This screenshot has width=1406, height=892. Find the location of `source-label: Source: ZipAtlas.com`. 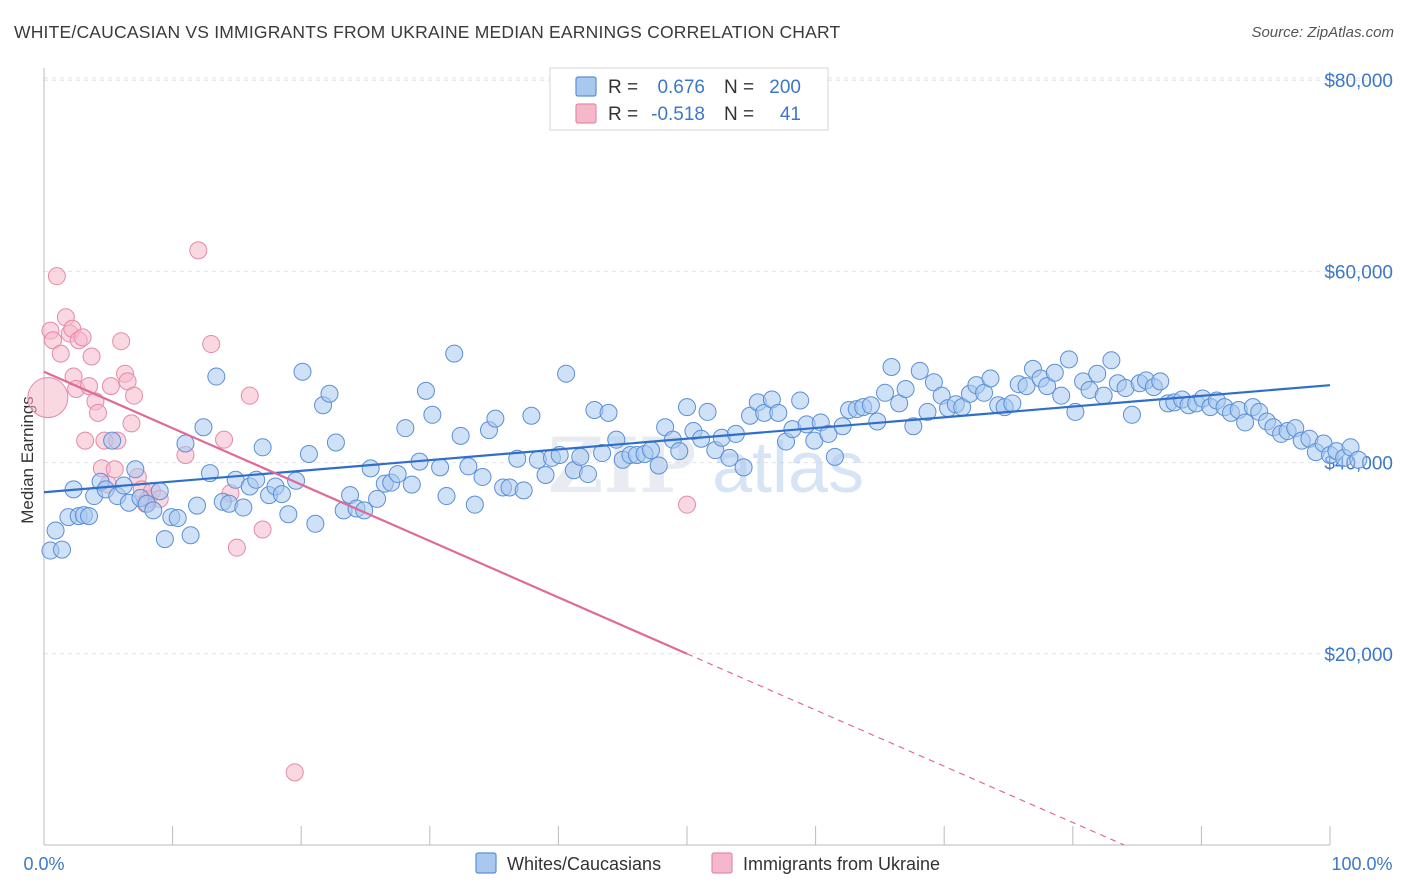

source-label: Source: ZipAtlas.com is located at coordinates (1322, 32).